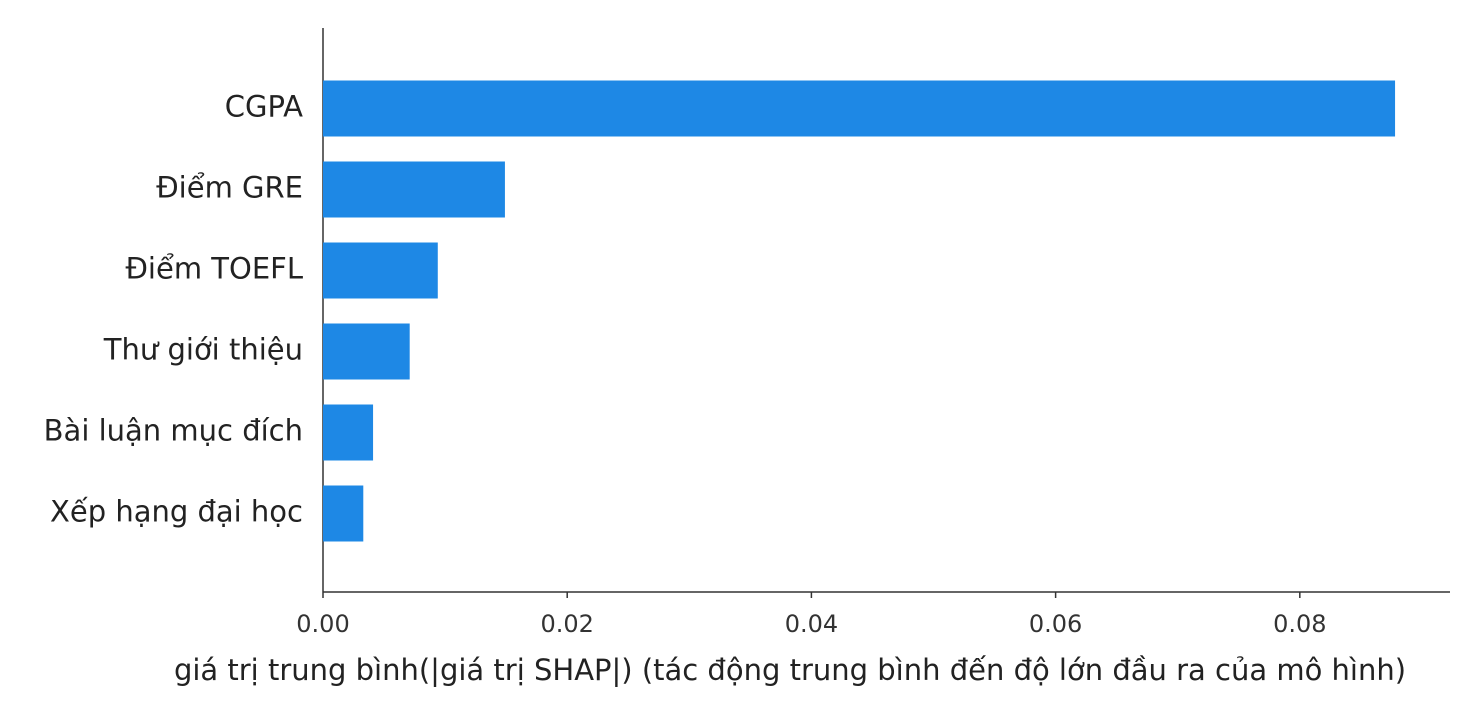  Describe the element at coordinates (322, 624) in the screenshot. I see `x-tick-label: 0.00` at that location.